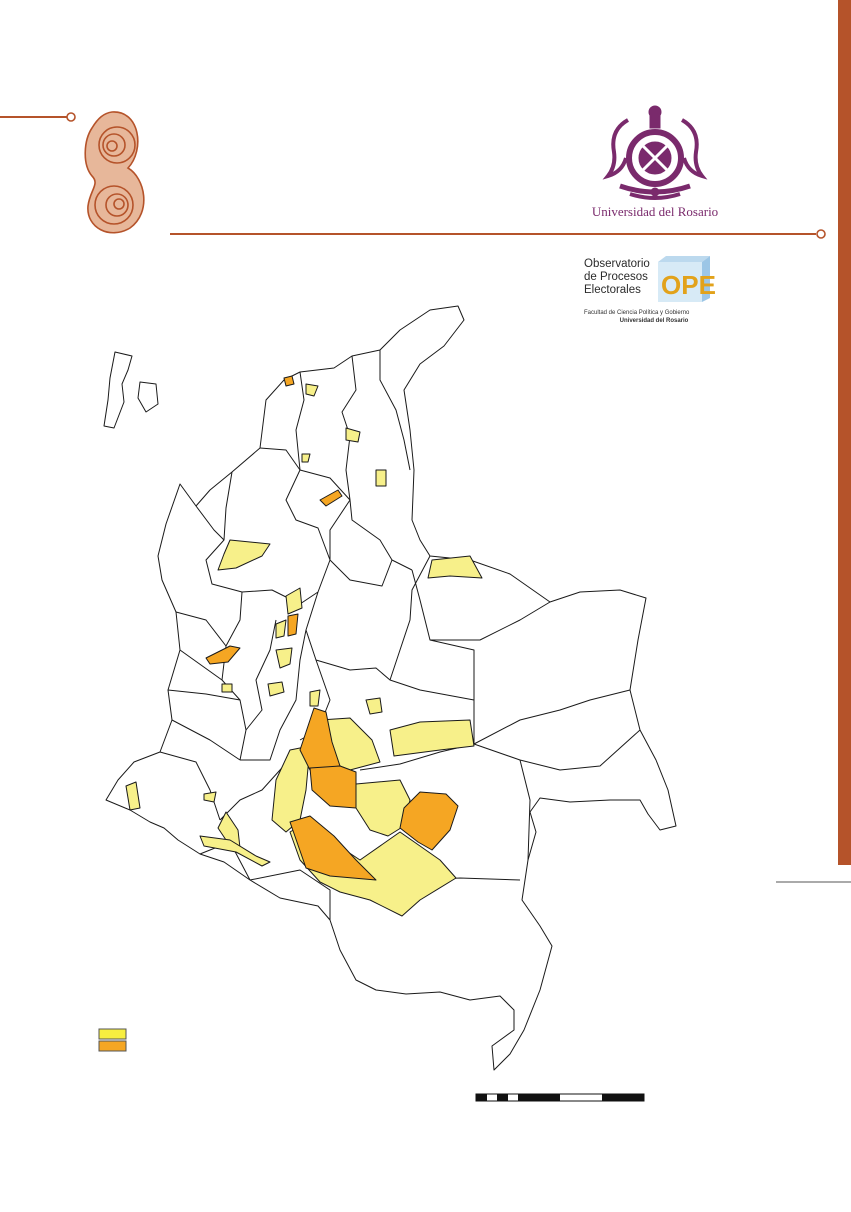 This screenshot has height=1212, width=851. I want to click on side-accent-bar, so click(844, 432).